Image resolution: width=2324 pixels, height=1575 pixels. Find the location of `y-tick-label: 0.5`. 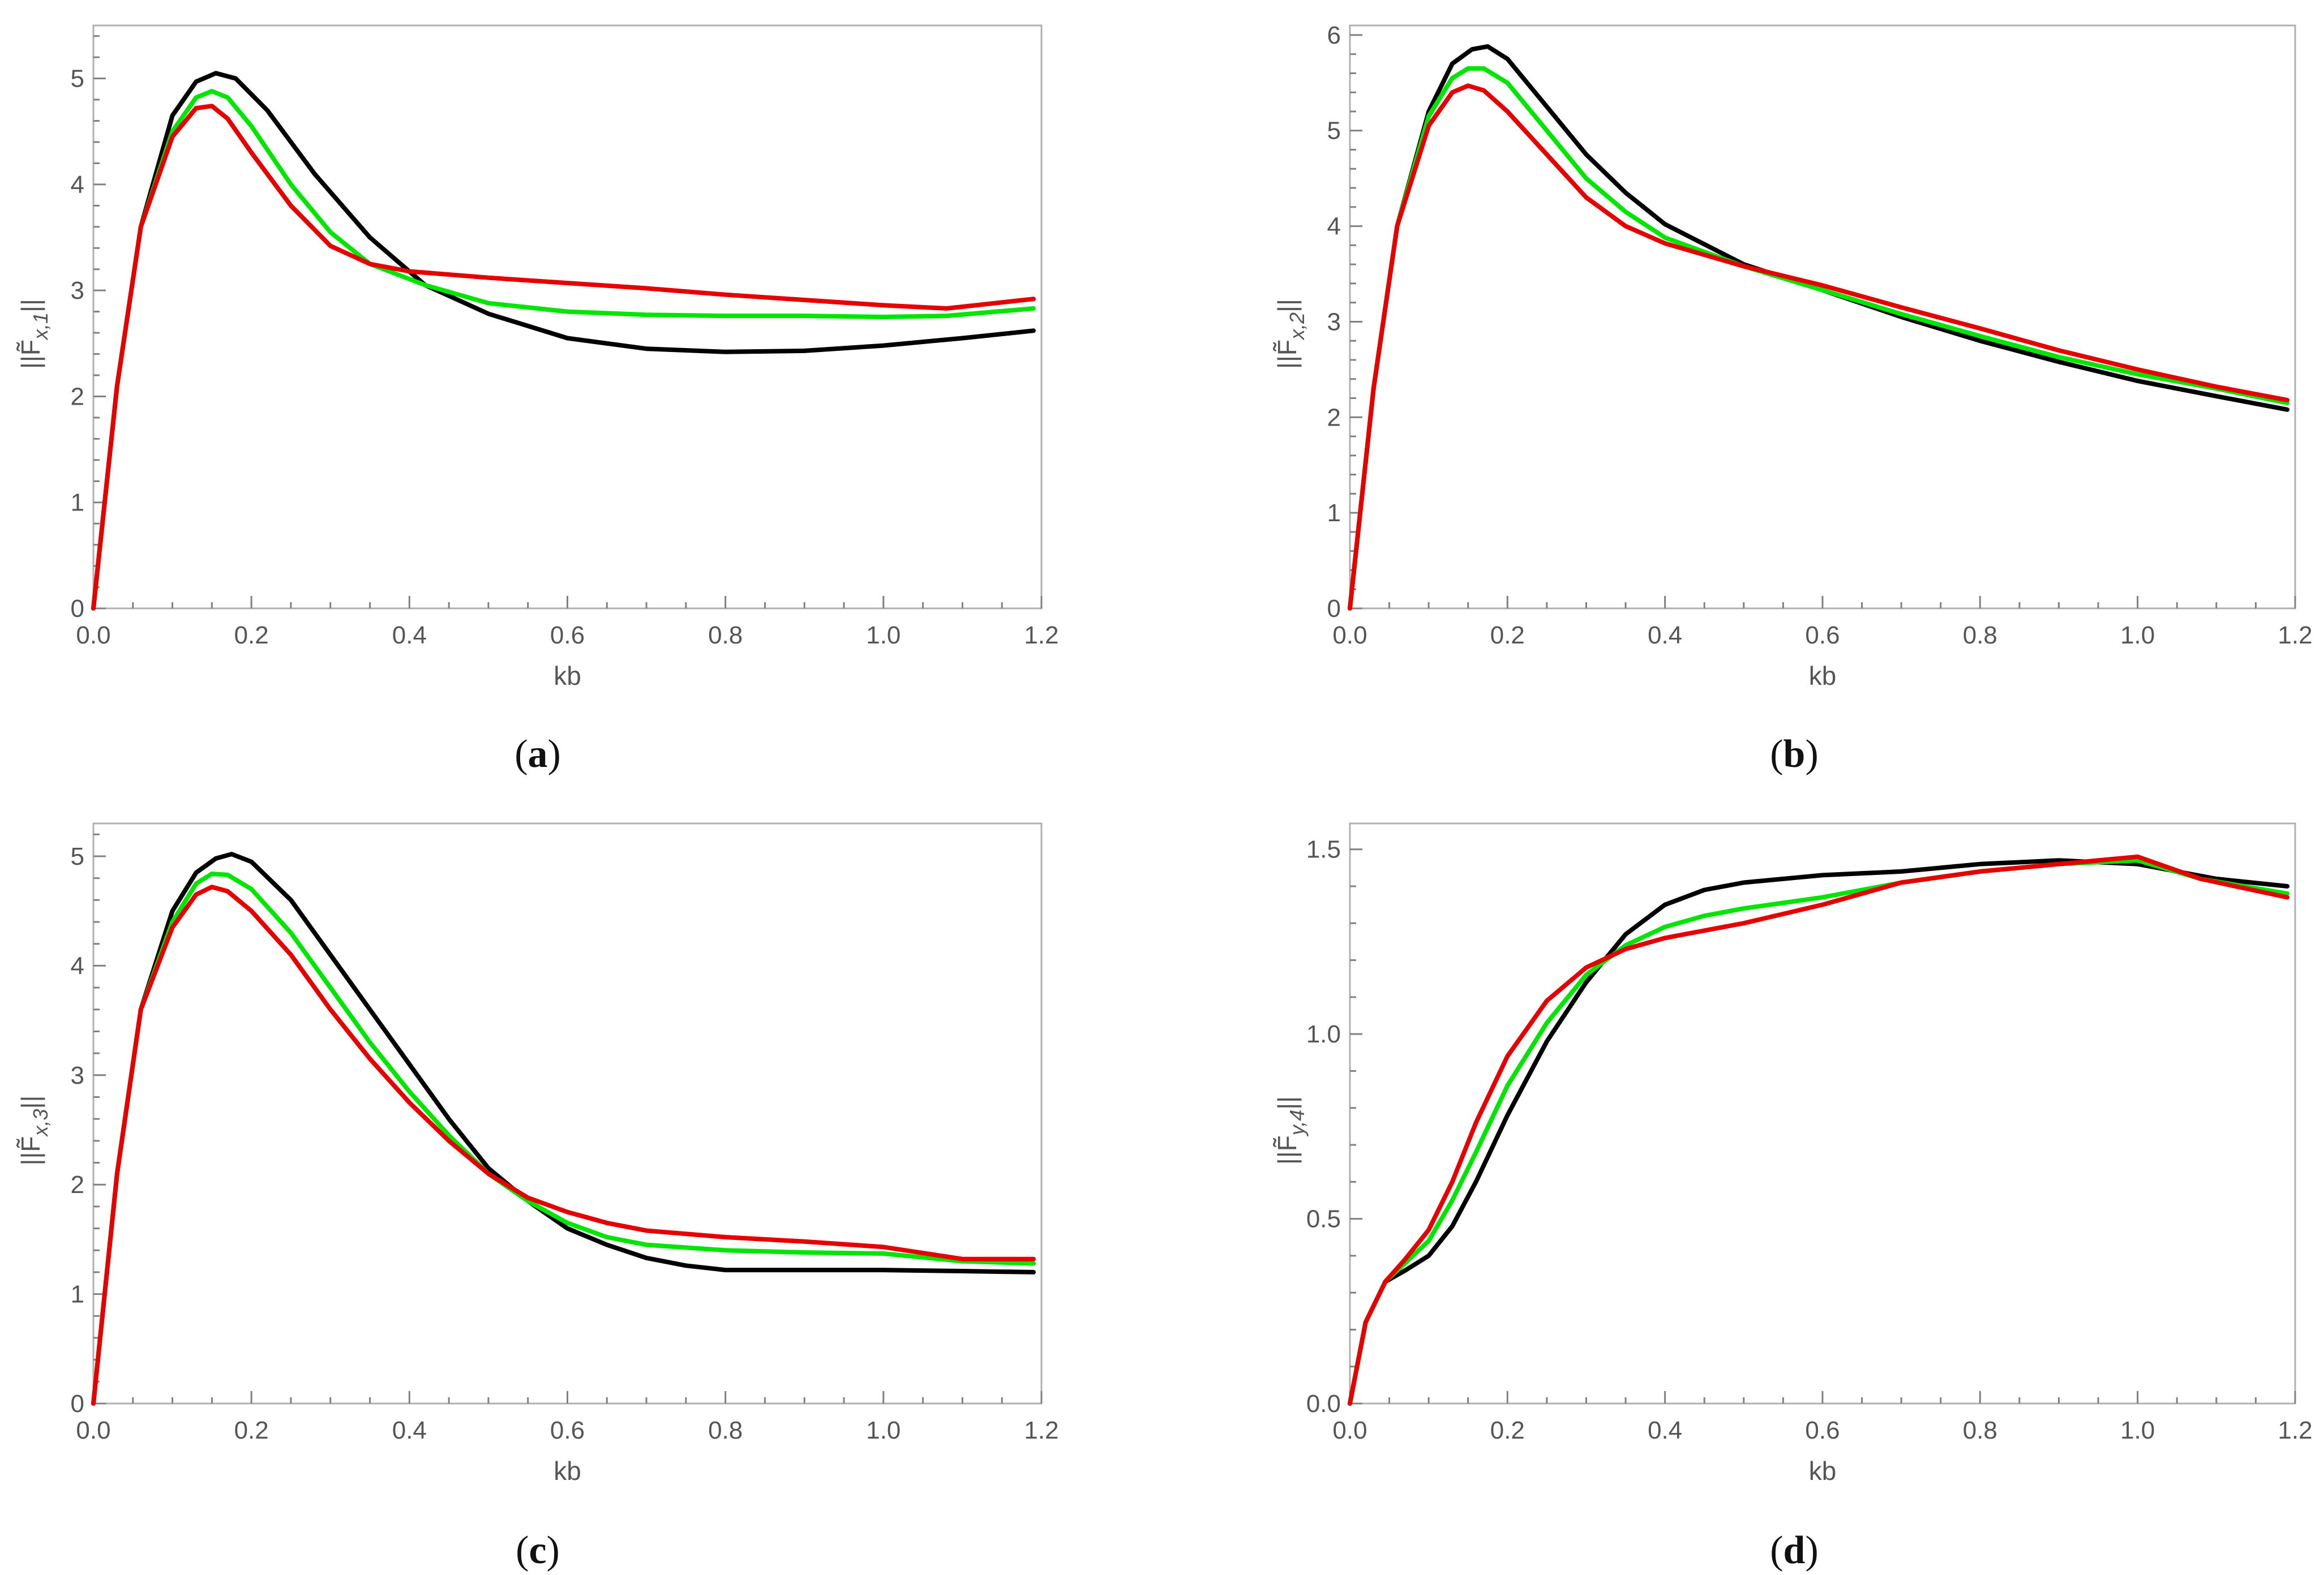

y-tick-label: 0.5 is located at coordinates (1323, 1219).